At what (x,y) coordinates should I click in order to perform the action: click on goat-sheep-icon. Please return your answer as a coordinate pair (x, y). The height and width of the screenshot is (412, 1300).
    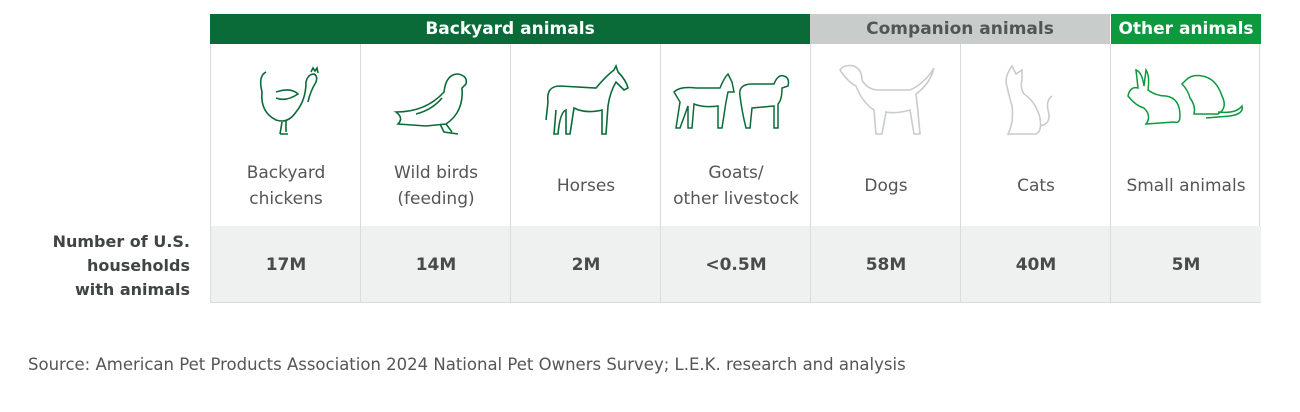
    Looking at the image, I should click on (731, 100).